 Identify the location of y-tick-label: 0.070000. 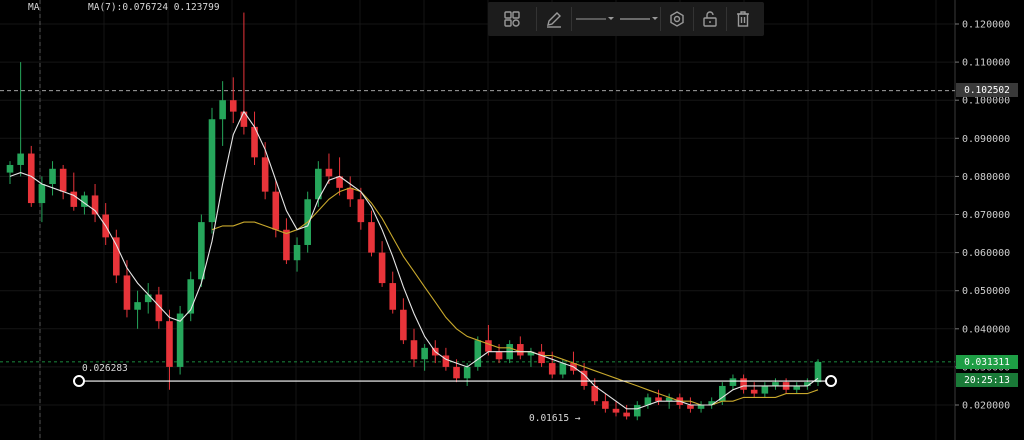
(986, 215).